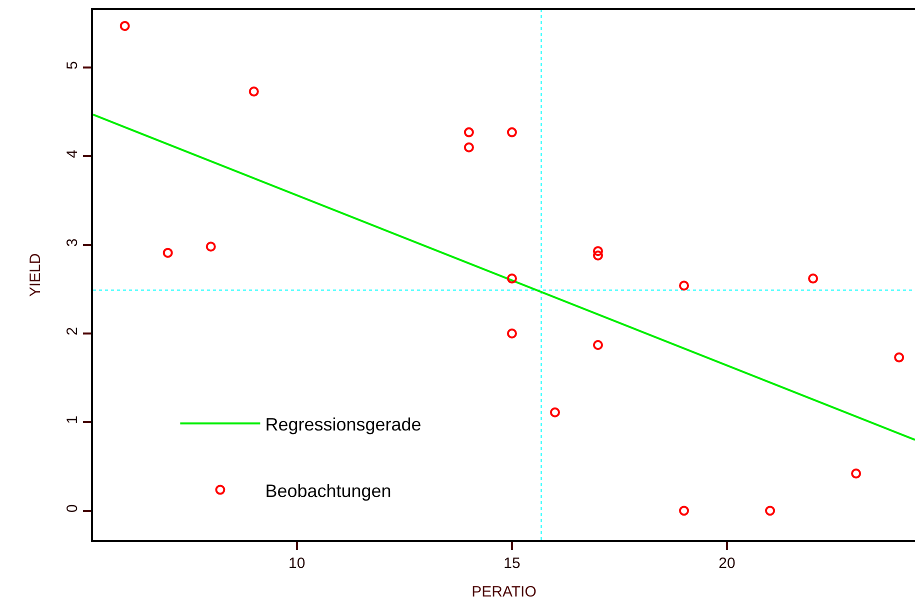 This screenshot has width=916, height=615. I want to click on legend-label: Regressionsgerade, so click(343, 424).